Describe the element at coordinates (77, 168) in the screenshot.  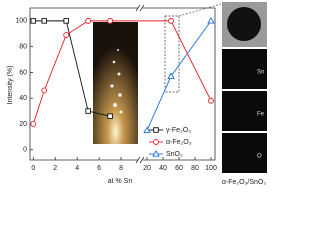
I see `x-tick-label: 4` at that location.